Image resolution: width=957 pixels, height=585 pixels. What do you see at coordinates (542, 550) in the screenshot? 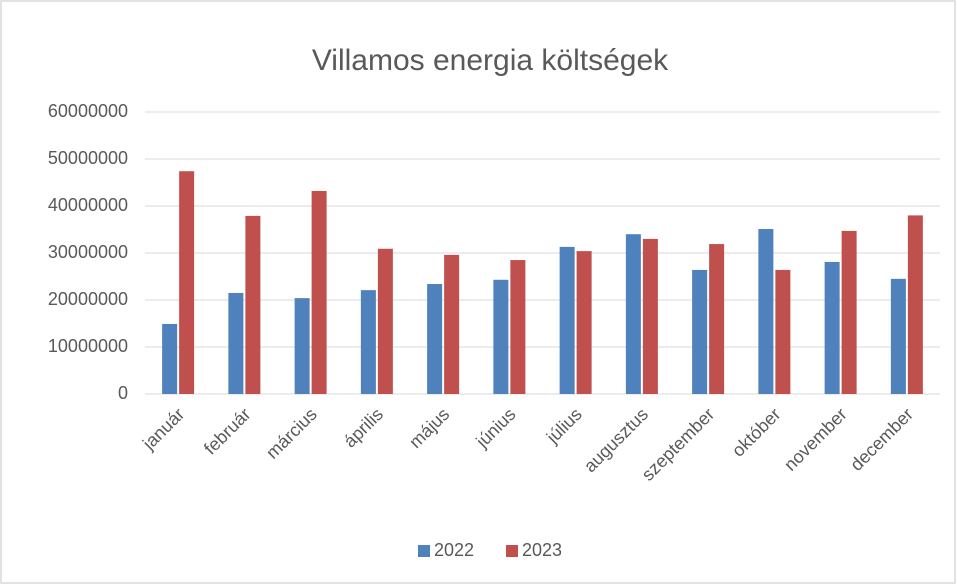
I see `legend-label: 2023` at bounding box center [542, 550].